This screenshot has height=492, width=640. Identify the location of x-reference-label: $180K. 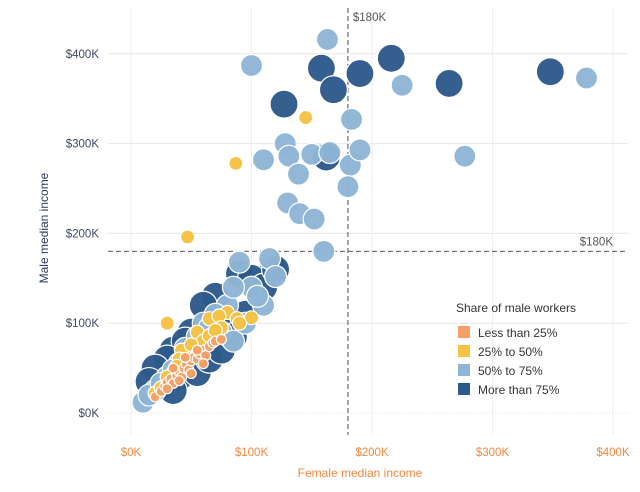
(370, 18).